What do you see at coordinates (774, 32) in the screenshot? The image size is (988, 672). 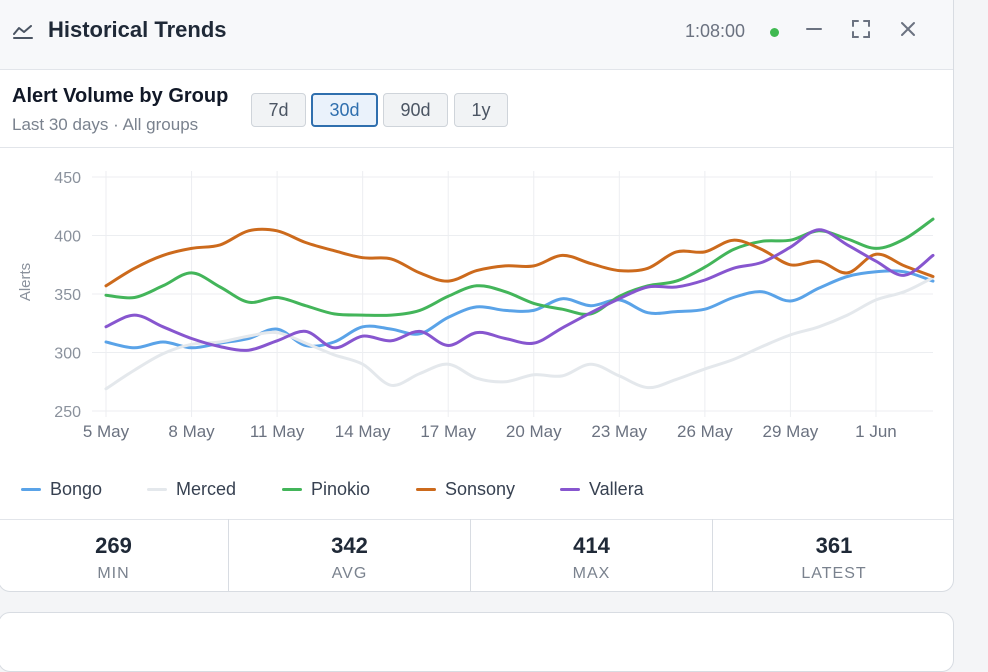 I see `status-dot` at bounding box center [774, 32].